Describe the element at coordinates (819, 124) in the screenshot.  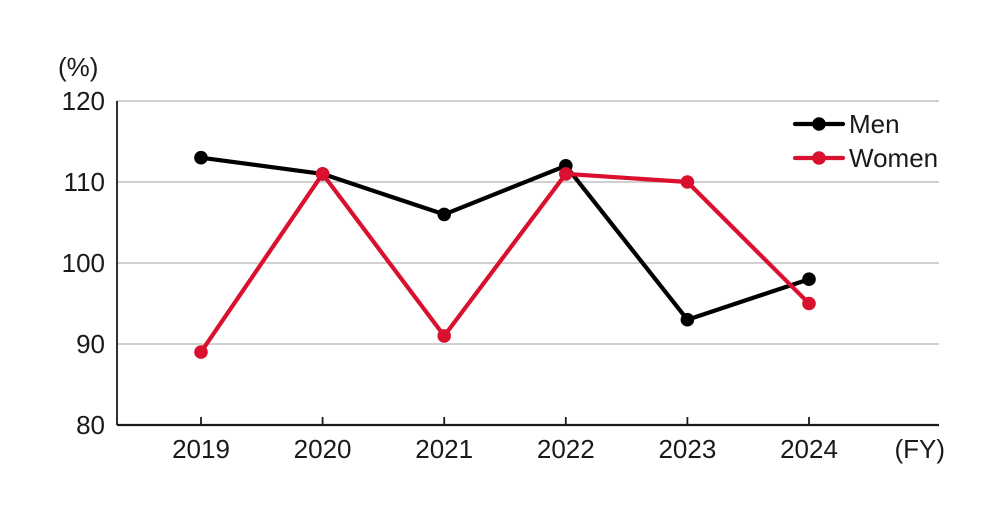
I see `legend-marker-men` at that location.